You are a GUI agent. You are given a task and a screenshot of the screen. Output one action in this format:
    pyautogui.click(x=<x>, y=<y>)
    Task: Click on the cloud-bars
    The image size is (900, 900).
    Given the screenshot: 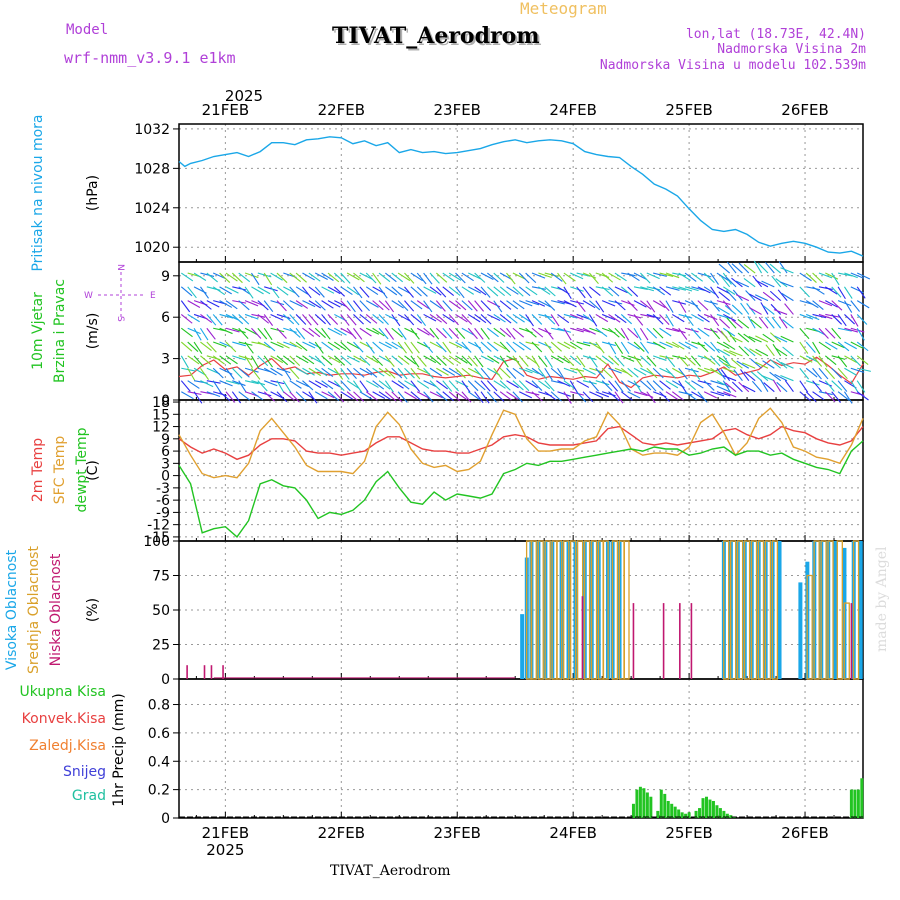 What is the action you would take?
    pyautogui.click(x=524, y=610)
    